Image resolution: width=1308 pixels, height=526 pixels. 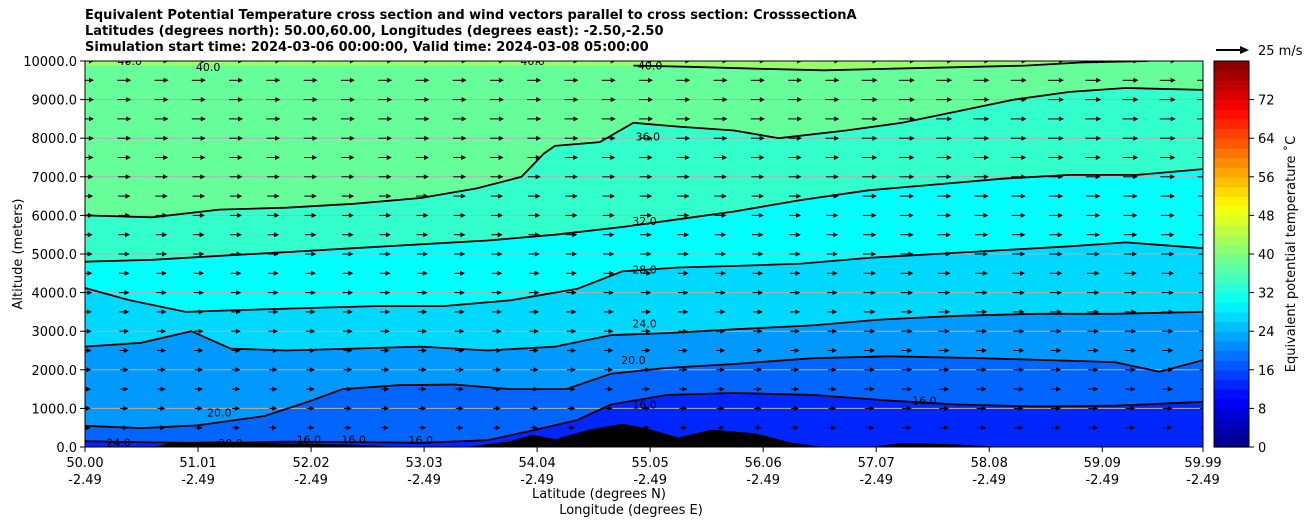 What do you see at coordinates (644, 435) in the screenshot?
I see `terrain` at bounding box center [644, 435].